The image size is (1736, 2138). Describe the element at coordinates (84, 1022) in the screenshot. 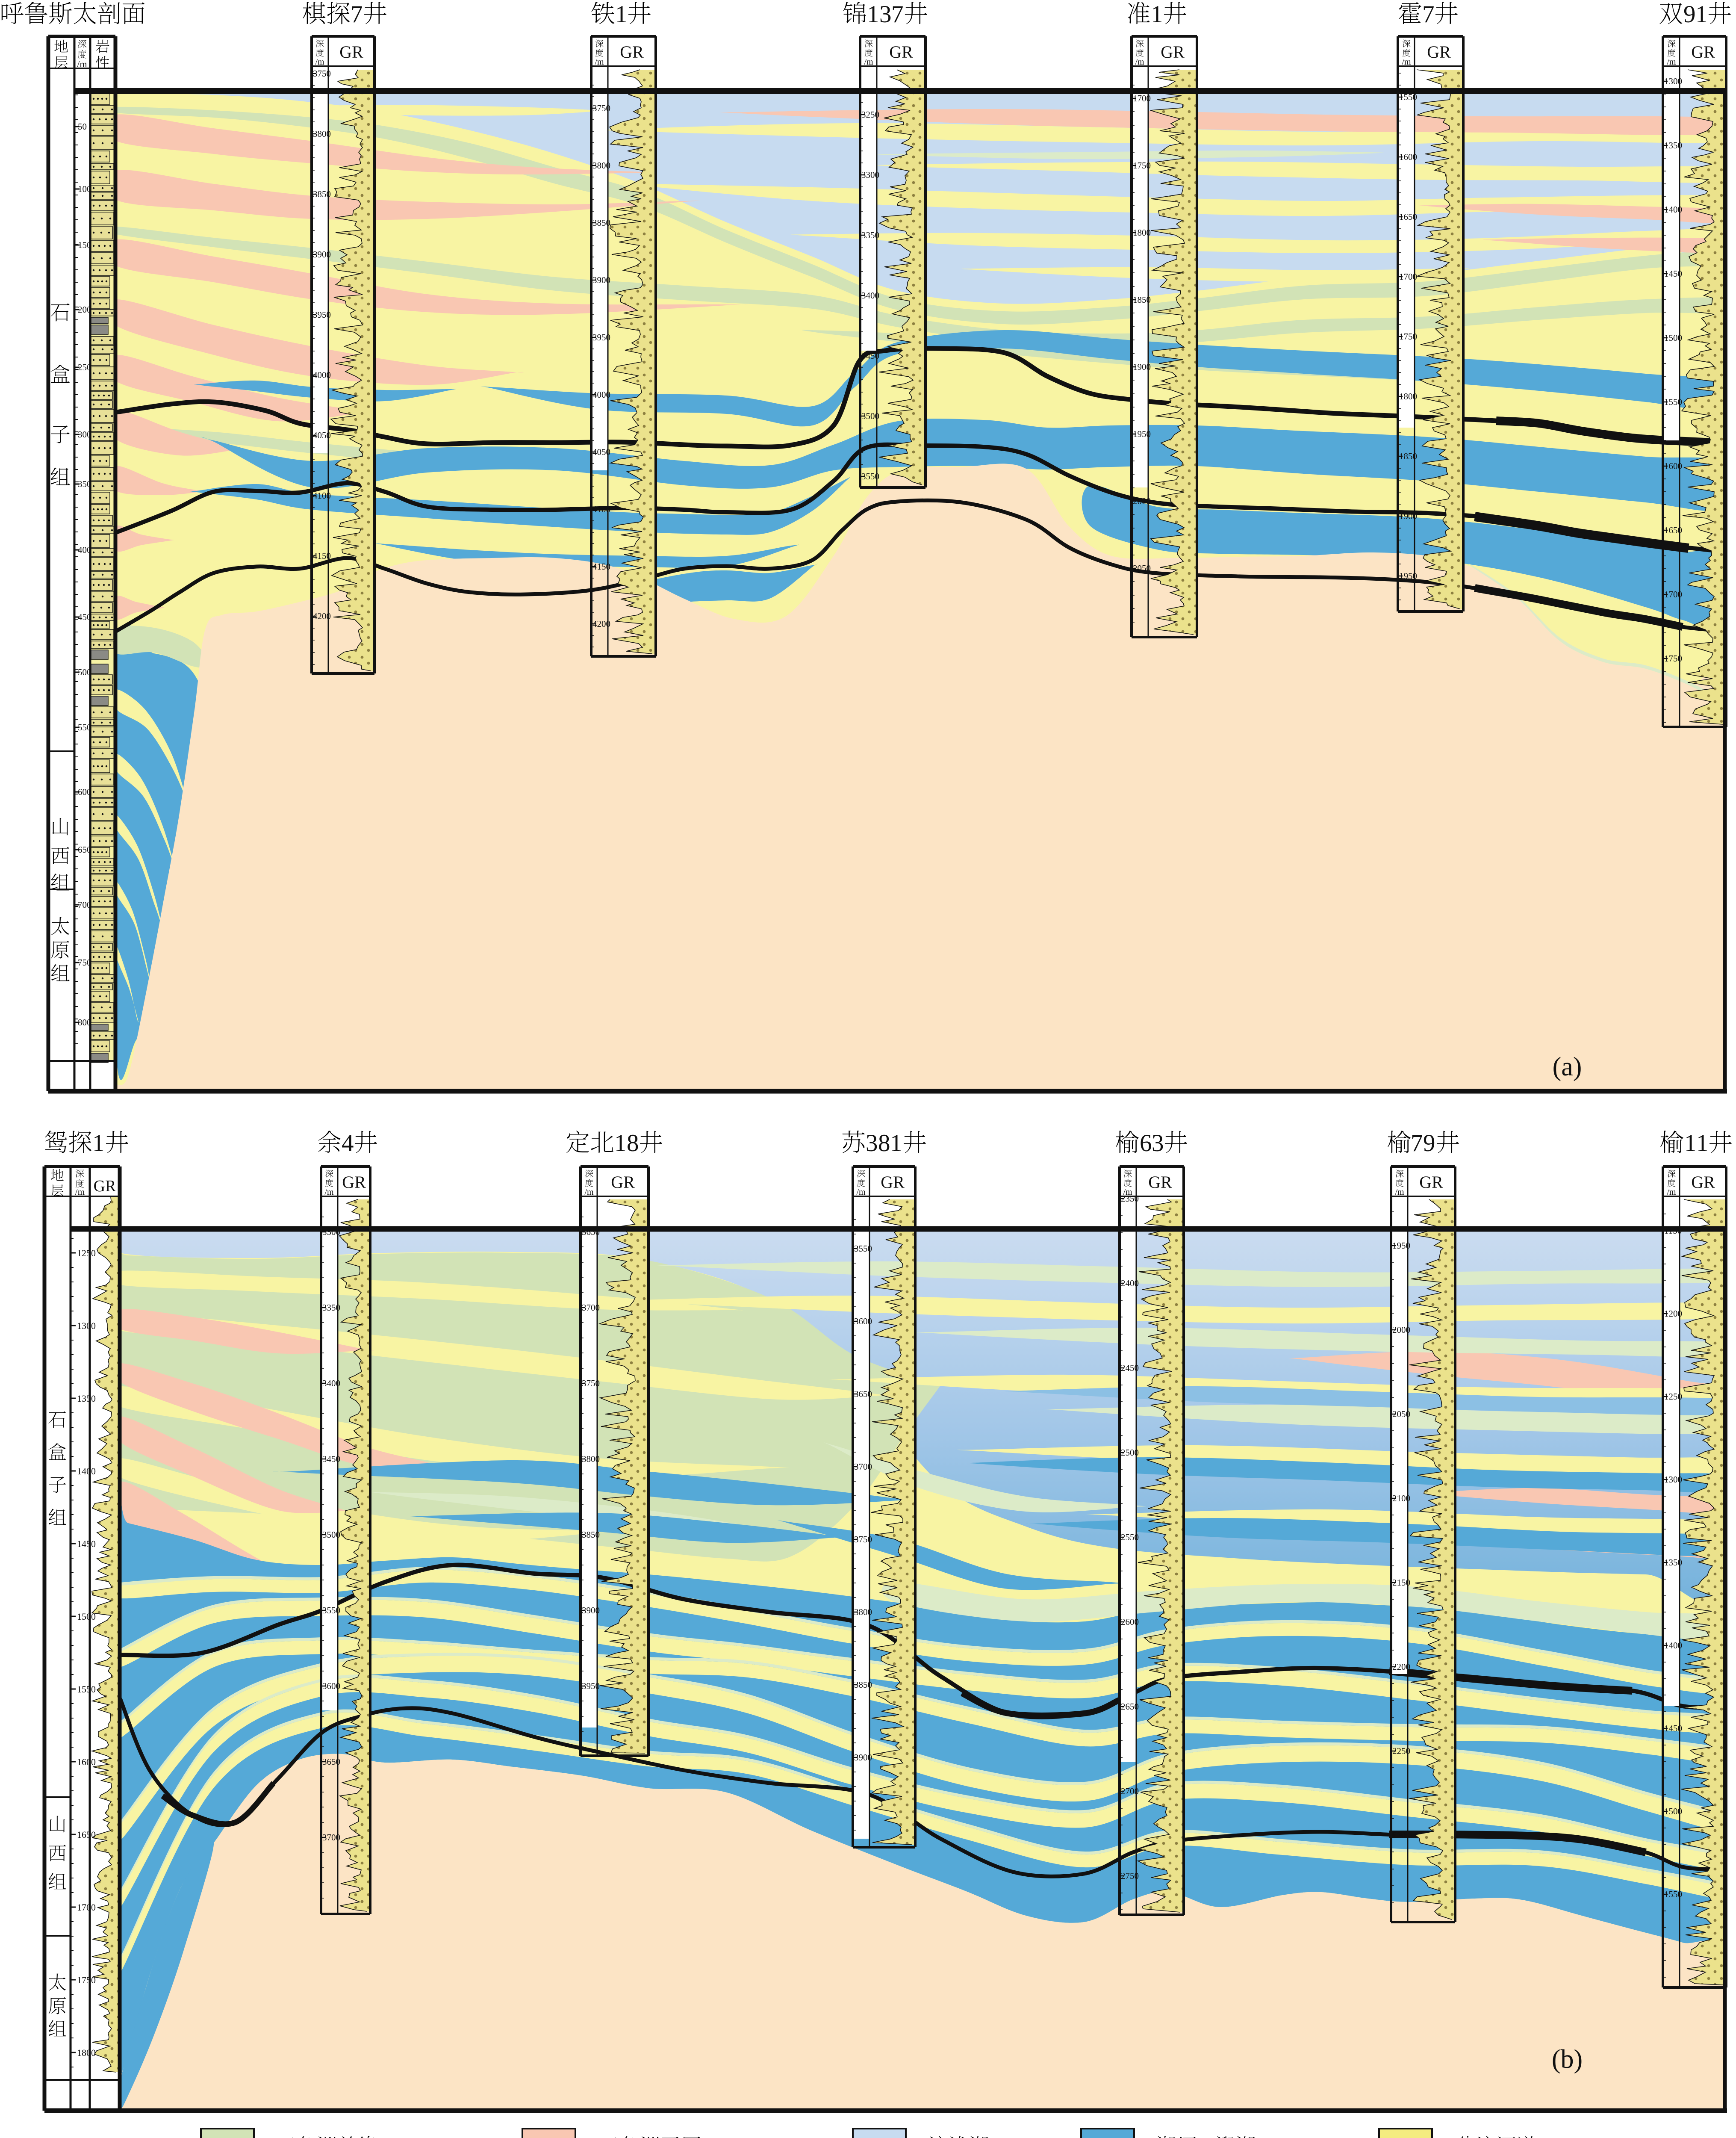

I see `svg-text: 800` at that location.